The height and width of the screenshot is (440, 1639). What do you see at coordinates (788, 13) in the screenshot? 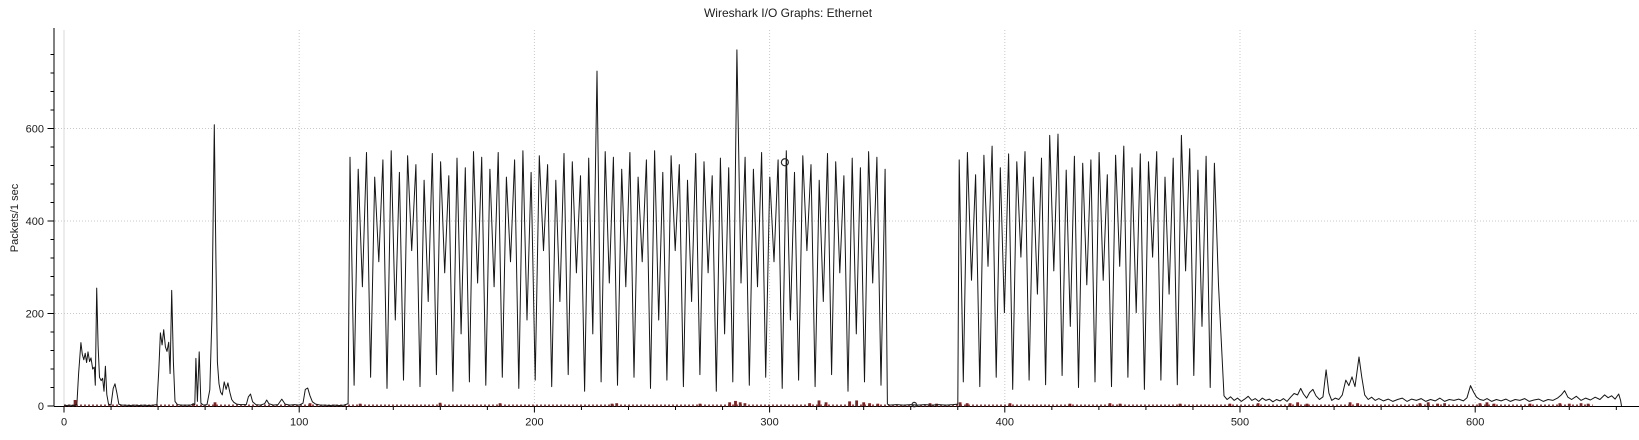
I see `chart-title: Wireshark I/O Graphs: Ethernet` at bounding box center [788, 13].